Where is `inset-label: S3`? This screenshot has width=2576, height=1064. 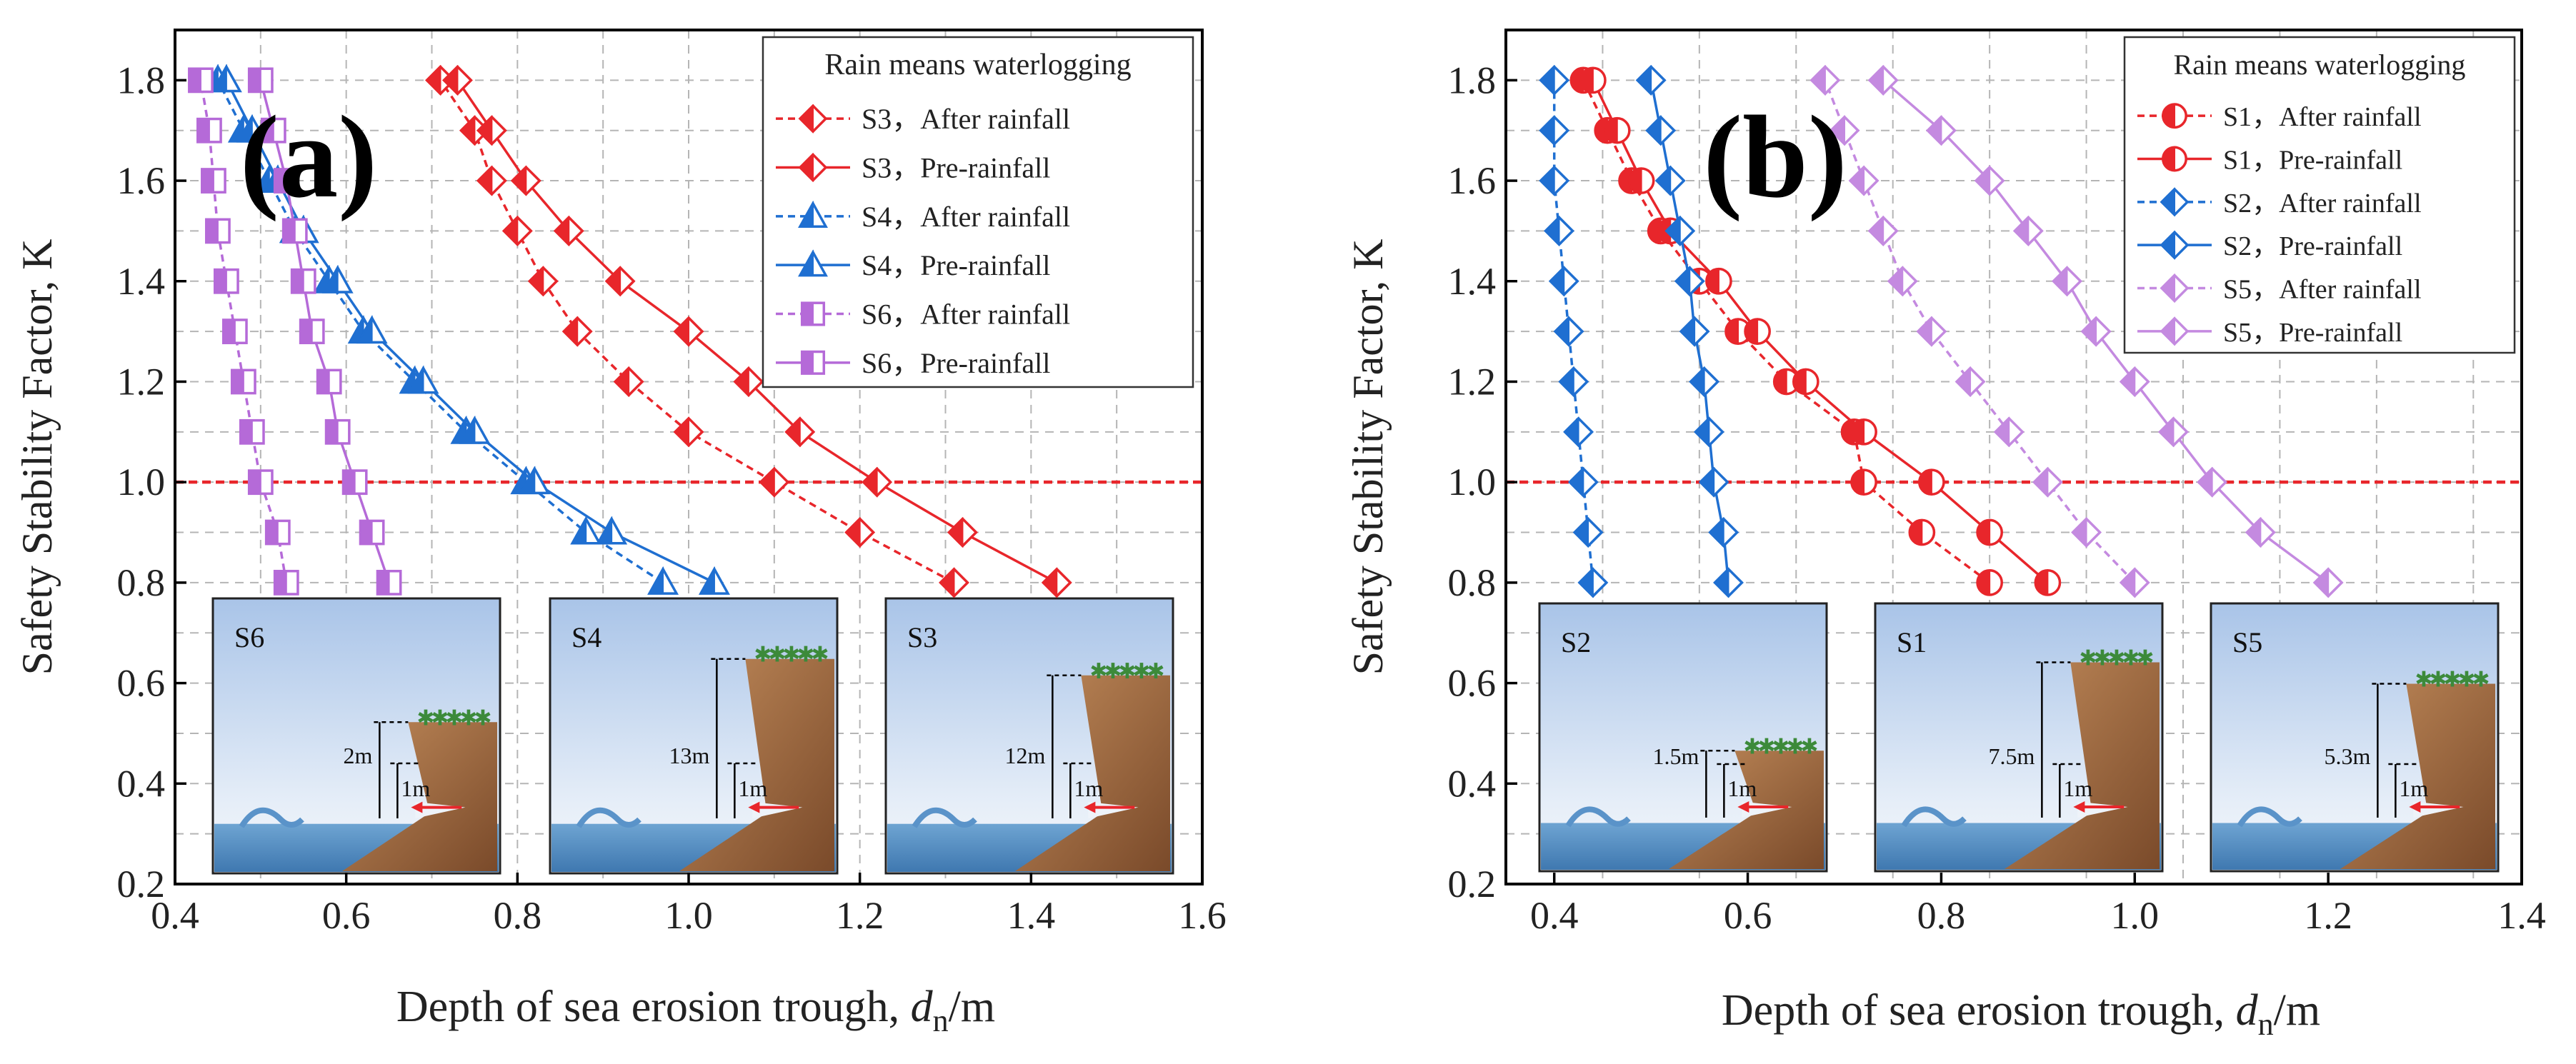
inset-label: S3 is located at coordinates (922, 637).